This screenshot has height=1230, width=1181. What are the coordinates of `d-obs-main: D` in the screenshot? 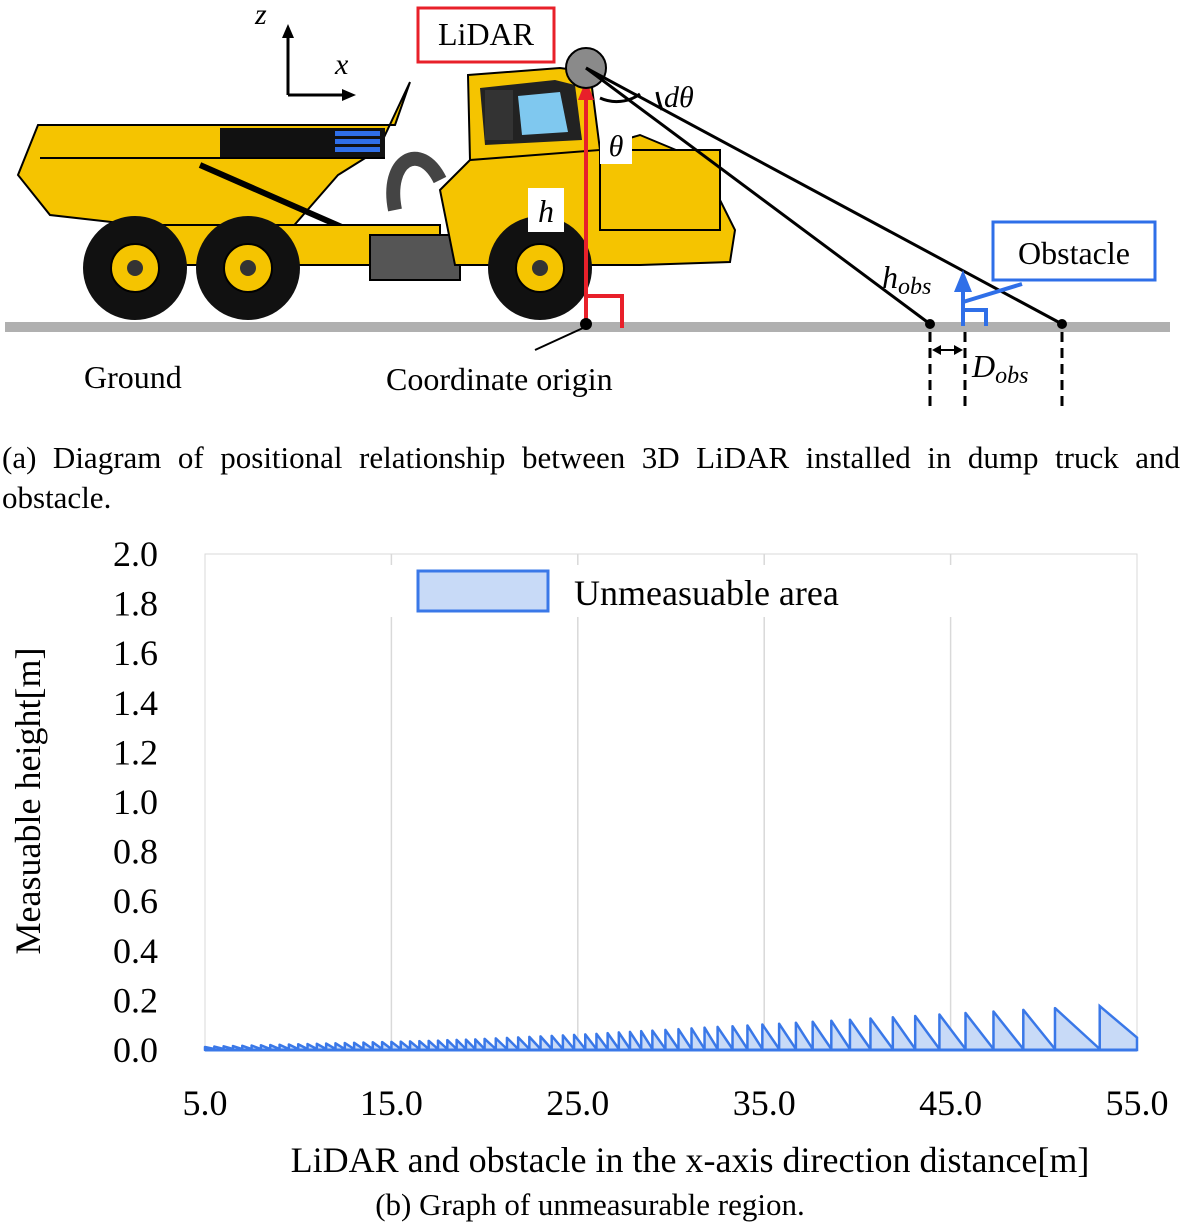 It's located at (983, 366).